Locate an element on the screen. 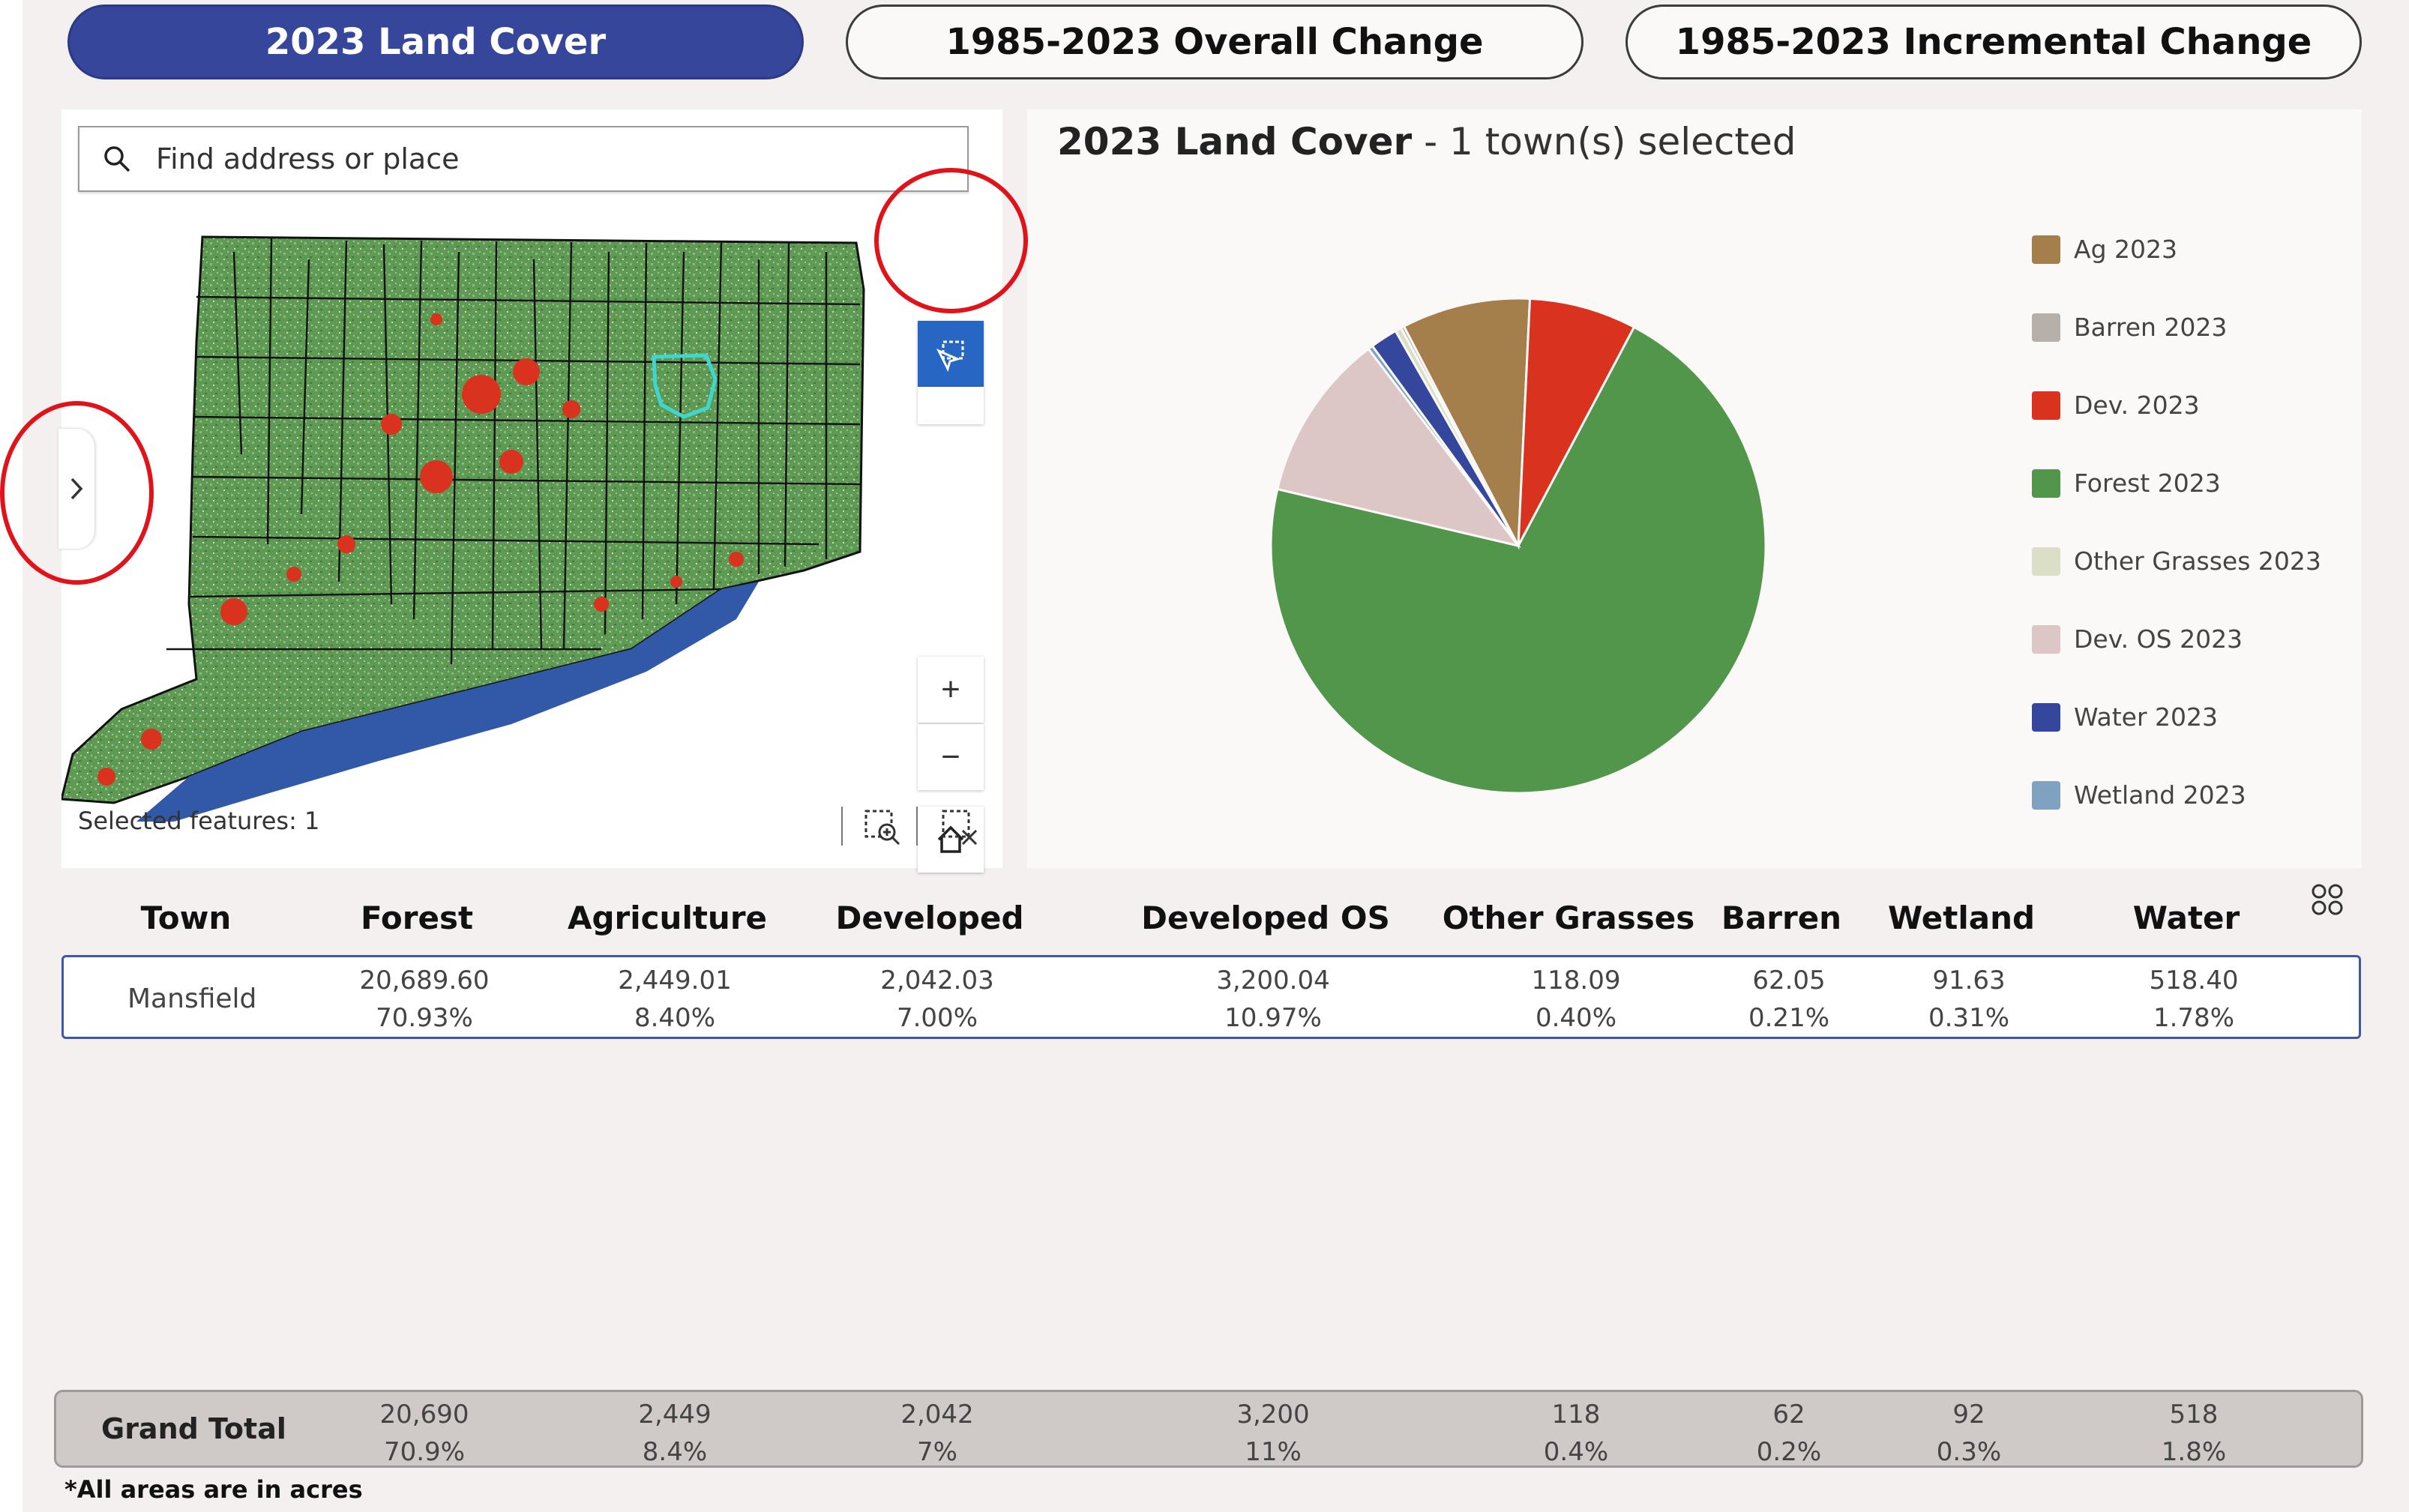 This screenshot has height=1512, width=2409. cell-percent: 11% is located at coordinates (1273, 1452).